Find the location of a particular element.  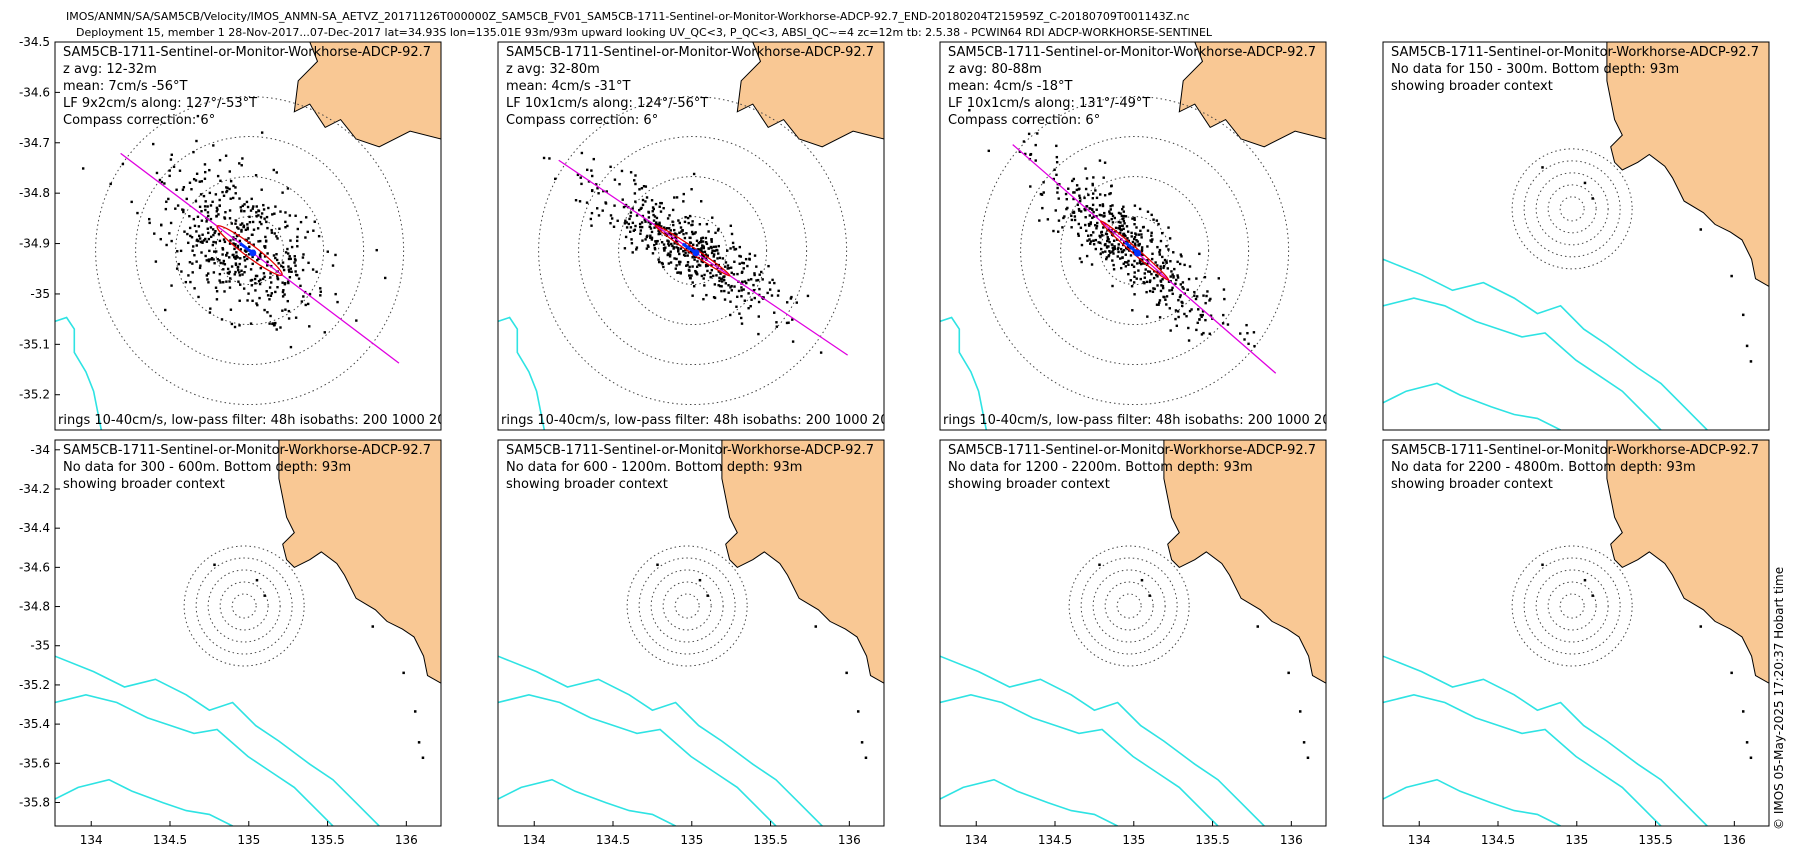

x-tick-label: 136 is located at coordinates (1734, 840).